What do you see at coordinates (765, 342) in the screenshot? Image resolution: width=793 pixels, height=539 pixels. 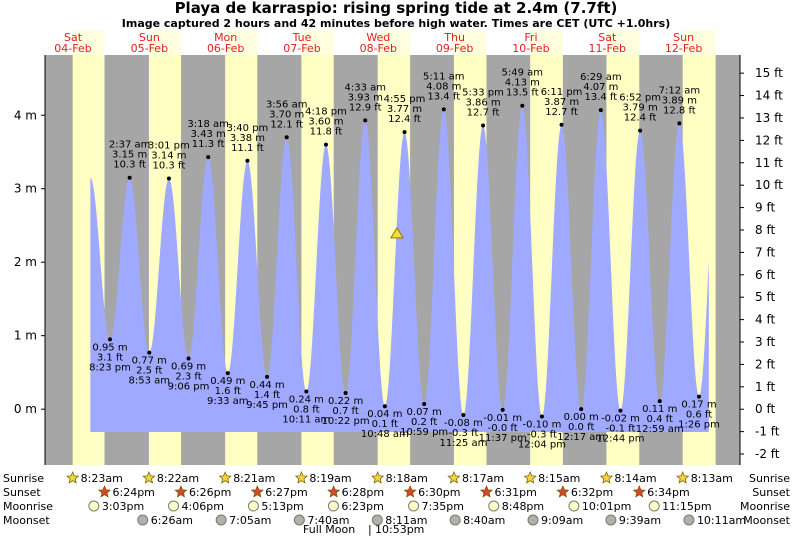 I see `y2-tick-label: 3 ft` at bounding box center [765, 342].